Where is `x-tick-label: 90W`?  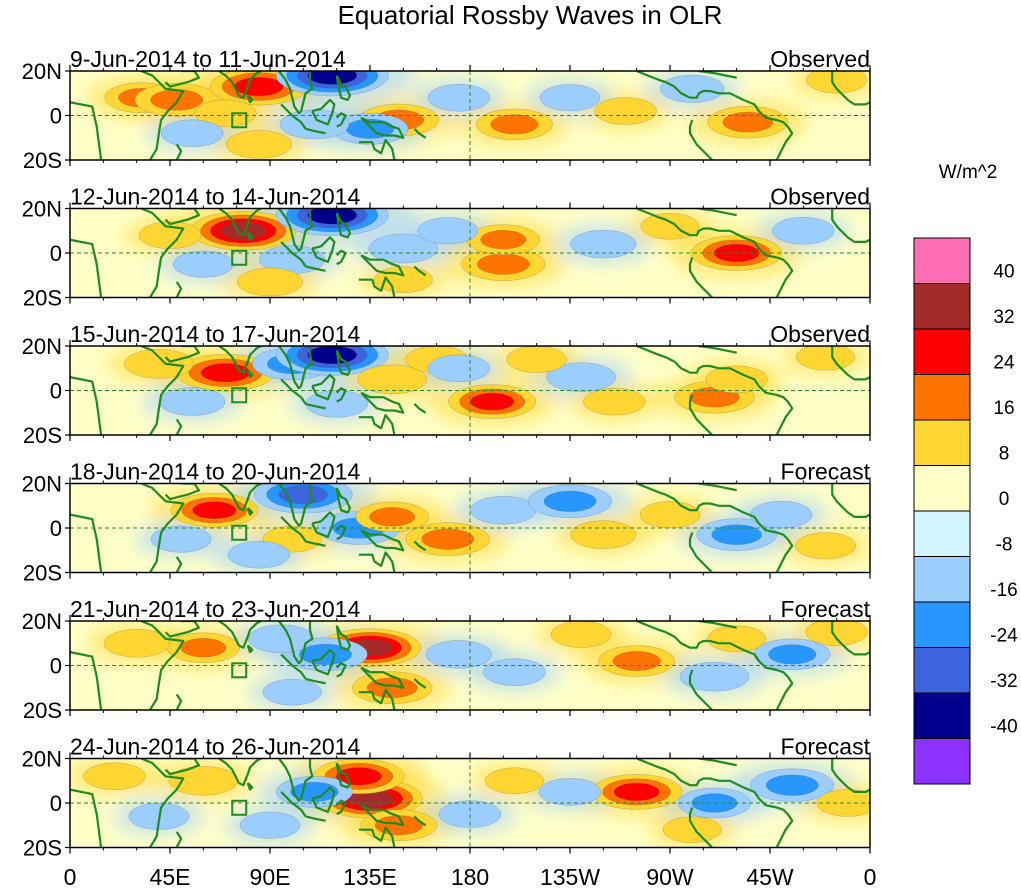
x-tick-label: 90W is located at coordinates (670, 877).